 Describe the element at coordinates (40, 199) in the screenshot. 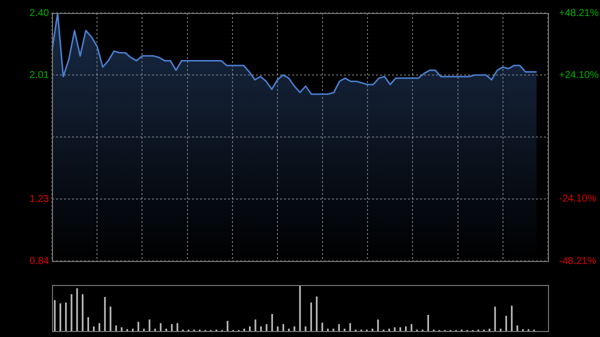

I see `y-tick-label: 1.23` at that location.